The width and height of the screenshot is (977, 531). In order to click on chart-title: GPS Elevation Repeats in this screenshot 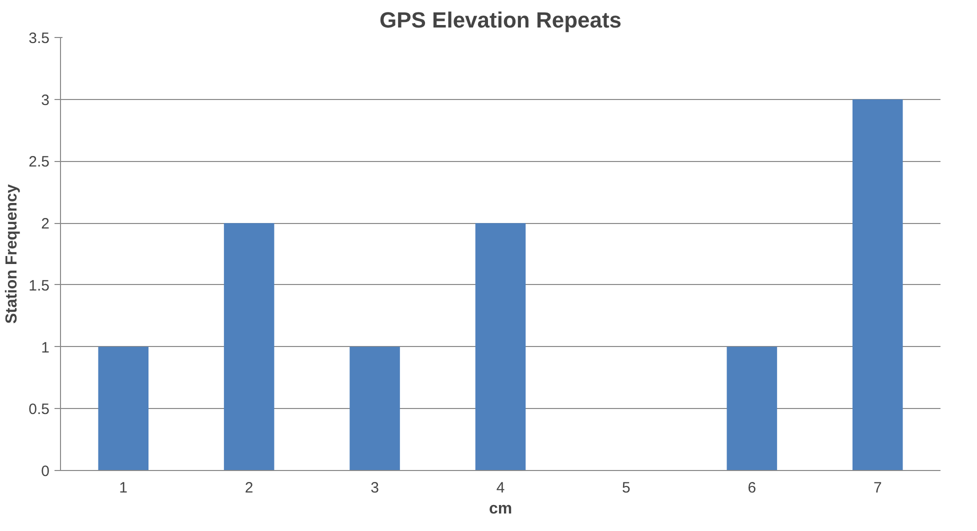, I will do `click(500, 20)`.